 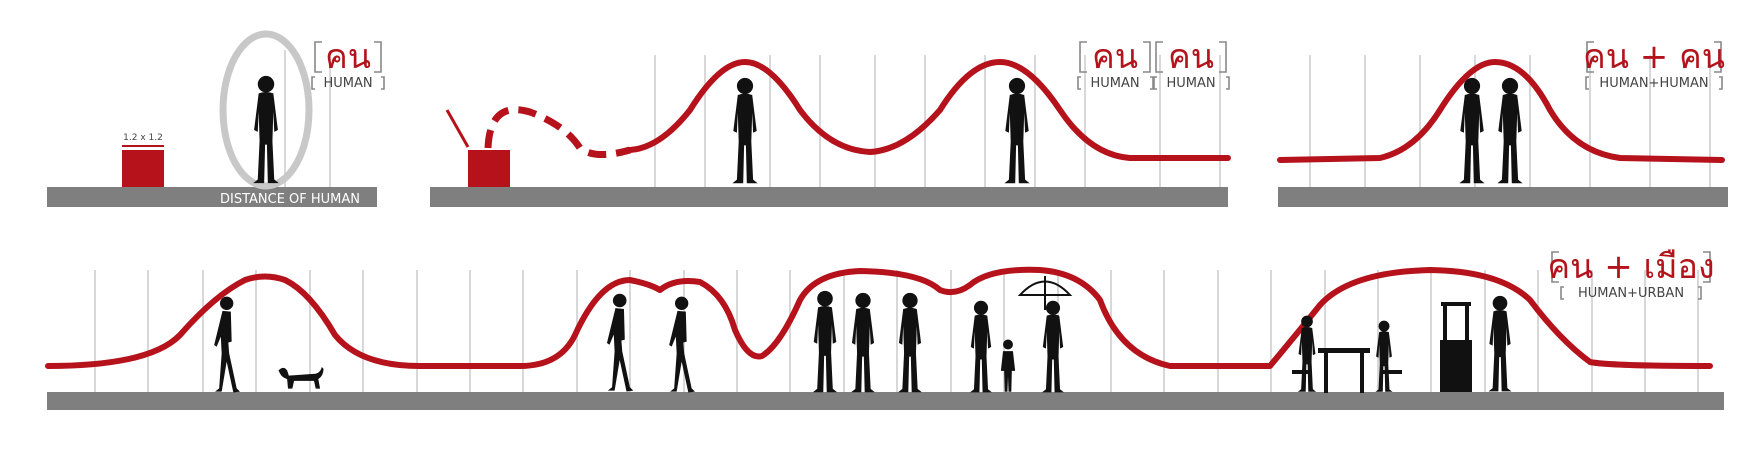 What do you see at coordinates (682, 344) in the screenshot?
I see `person-receiving-silhouette` at bounding box center [682, 344].